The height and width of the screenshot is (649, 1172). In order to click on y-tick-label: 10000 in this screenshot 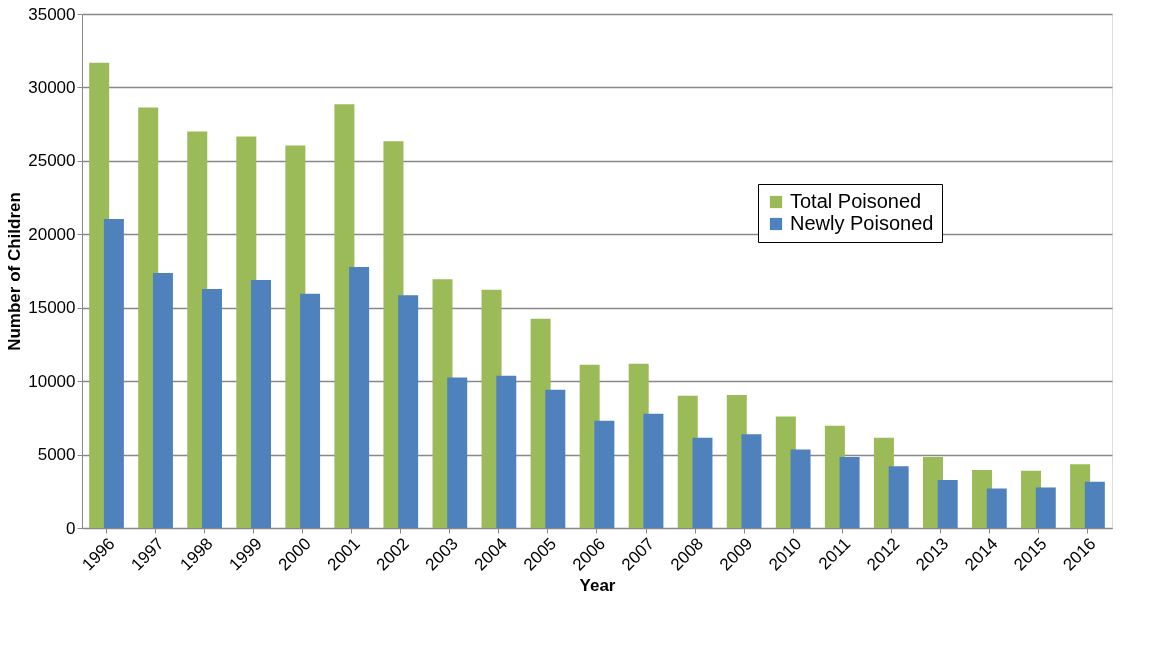, I will do `click(52, 381)`.